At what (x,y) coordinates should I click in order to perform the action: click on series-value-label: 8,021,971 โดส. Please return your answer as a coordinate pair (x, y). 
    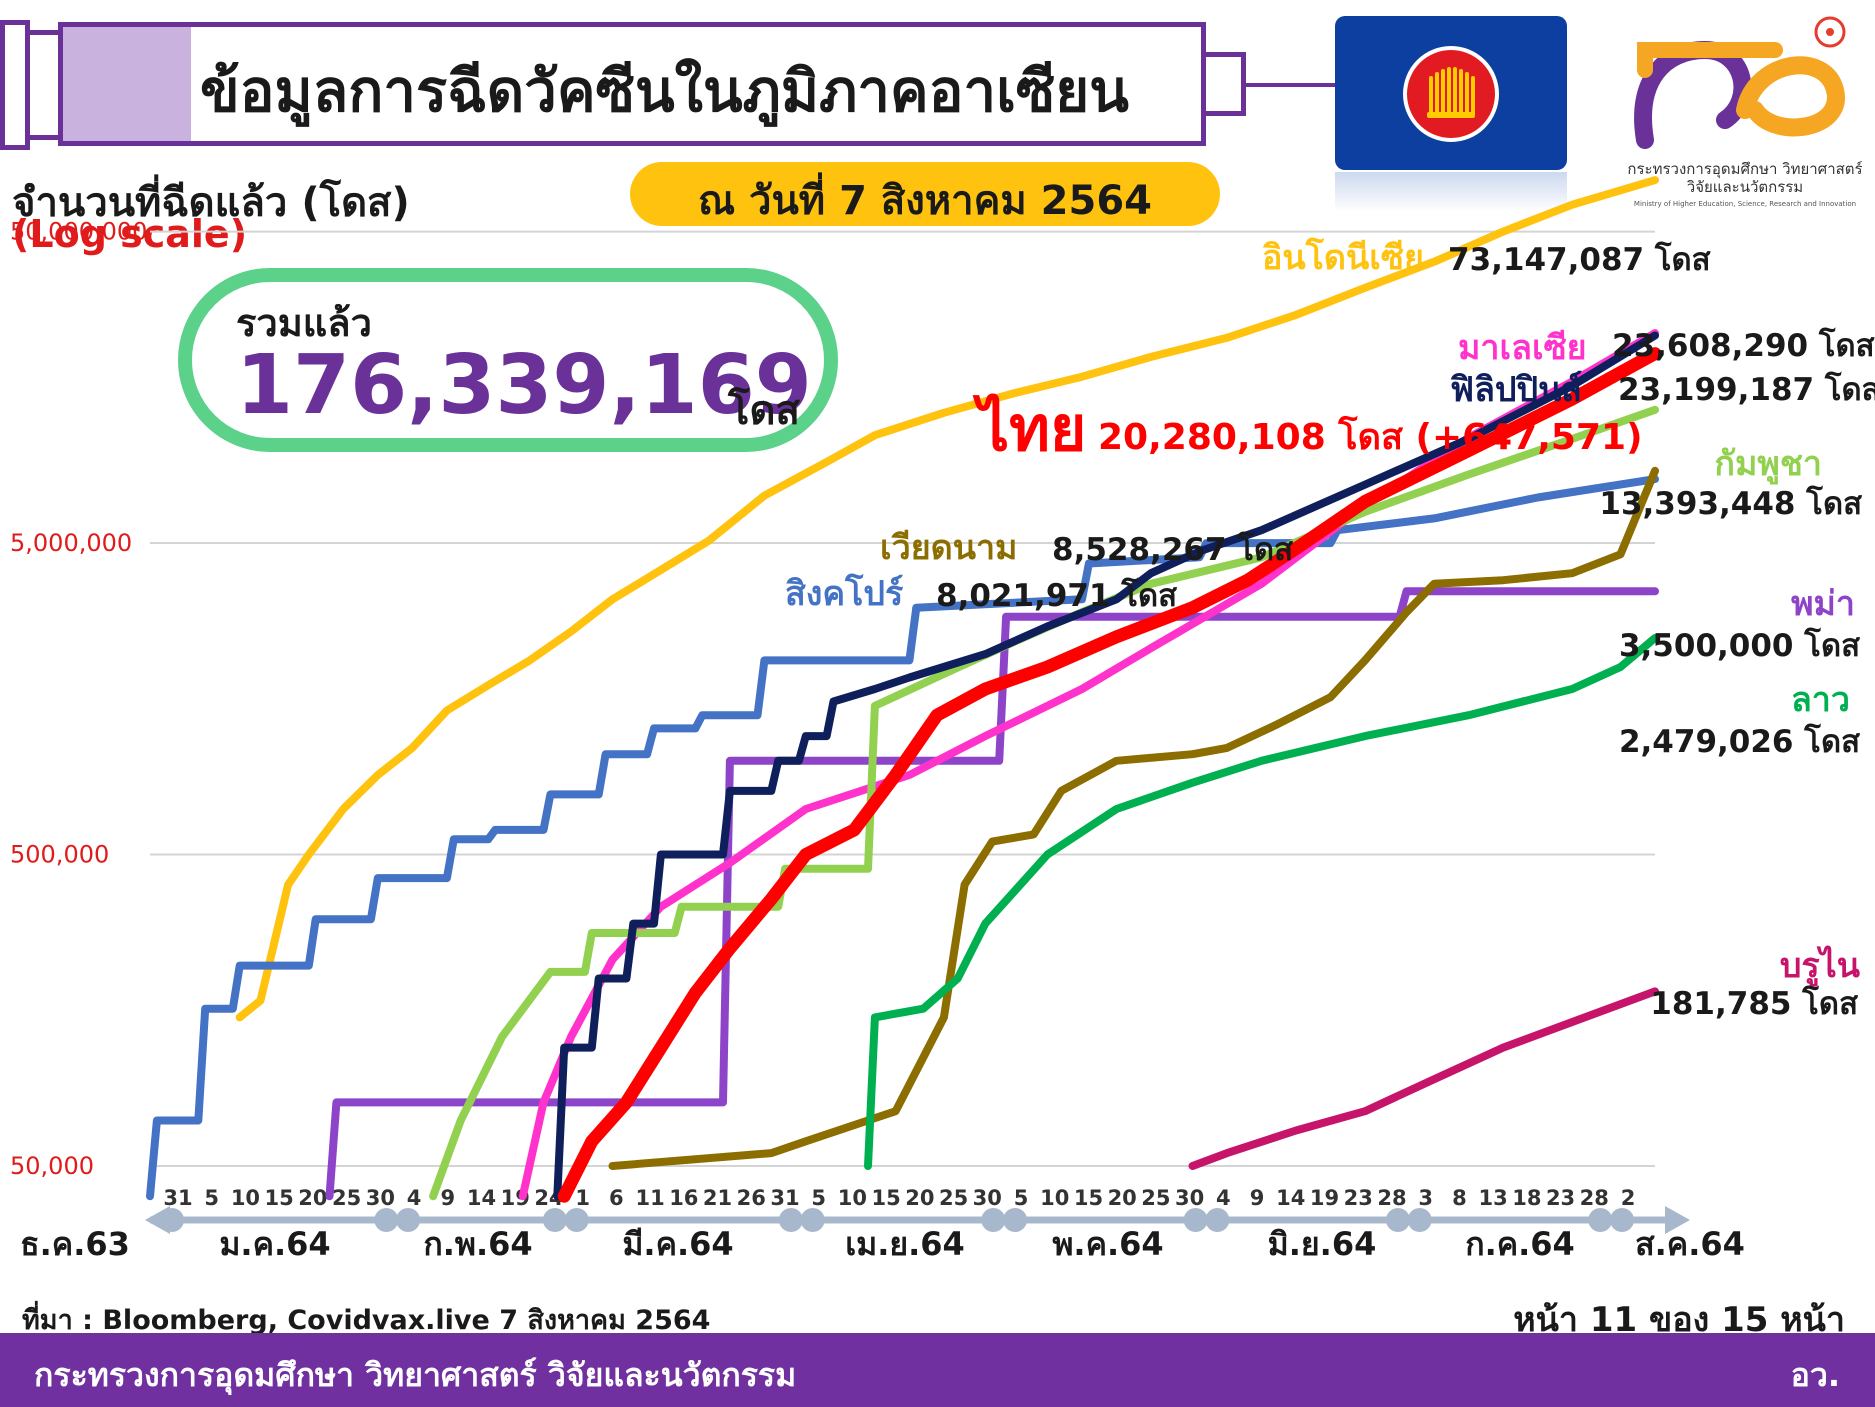
    Looking at the image, I should click on (1057, 596).